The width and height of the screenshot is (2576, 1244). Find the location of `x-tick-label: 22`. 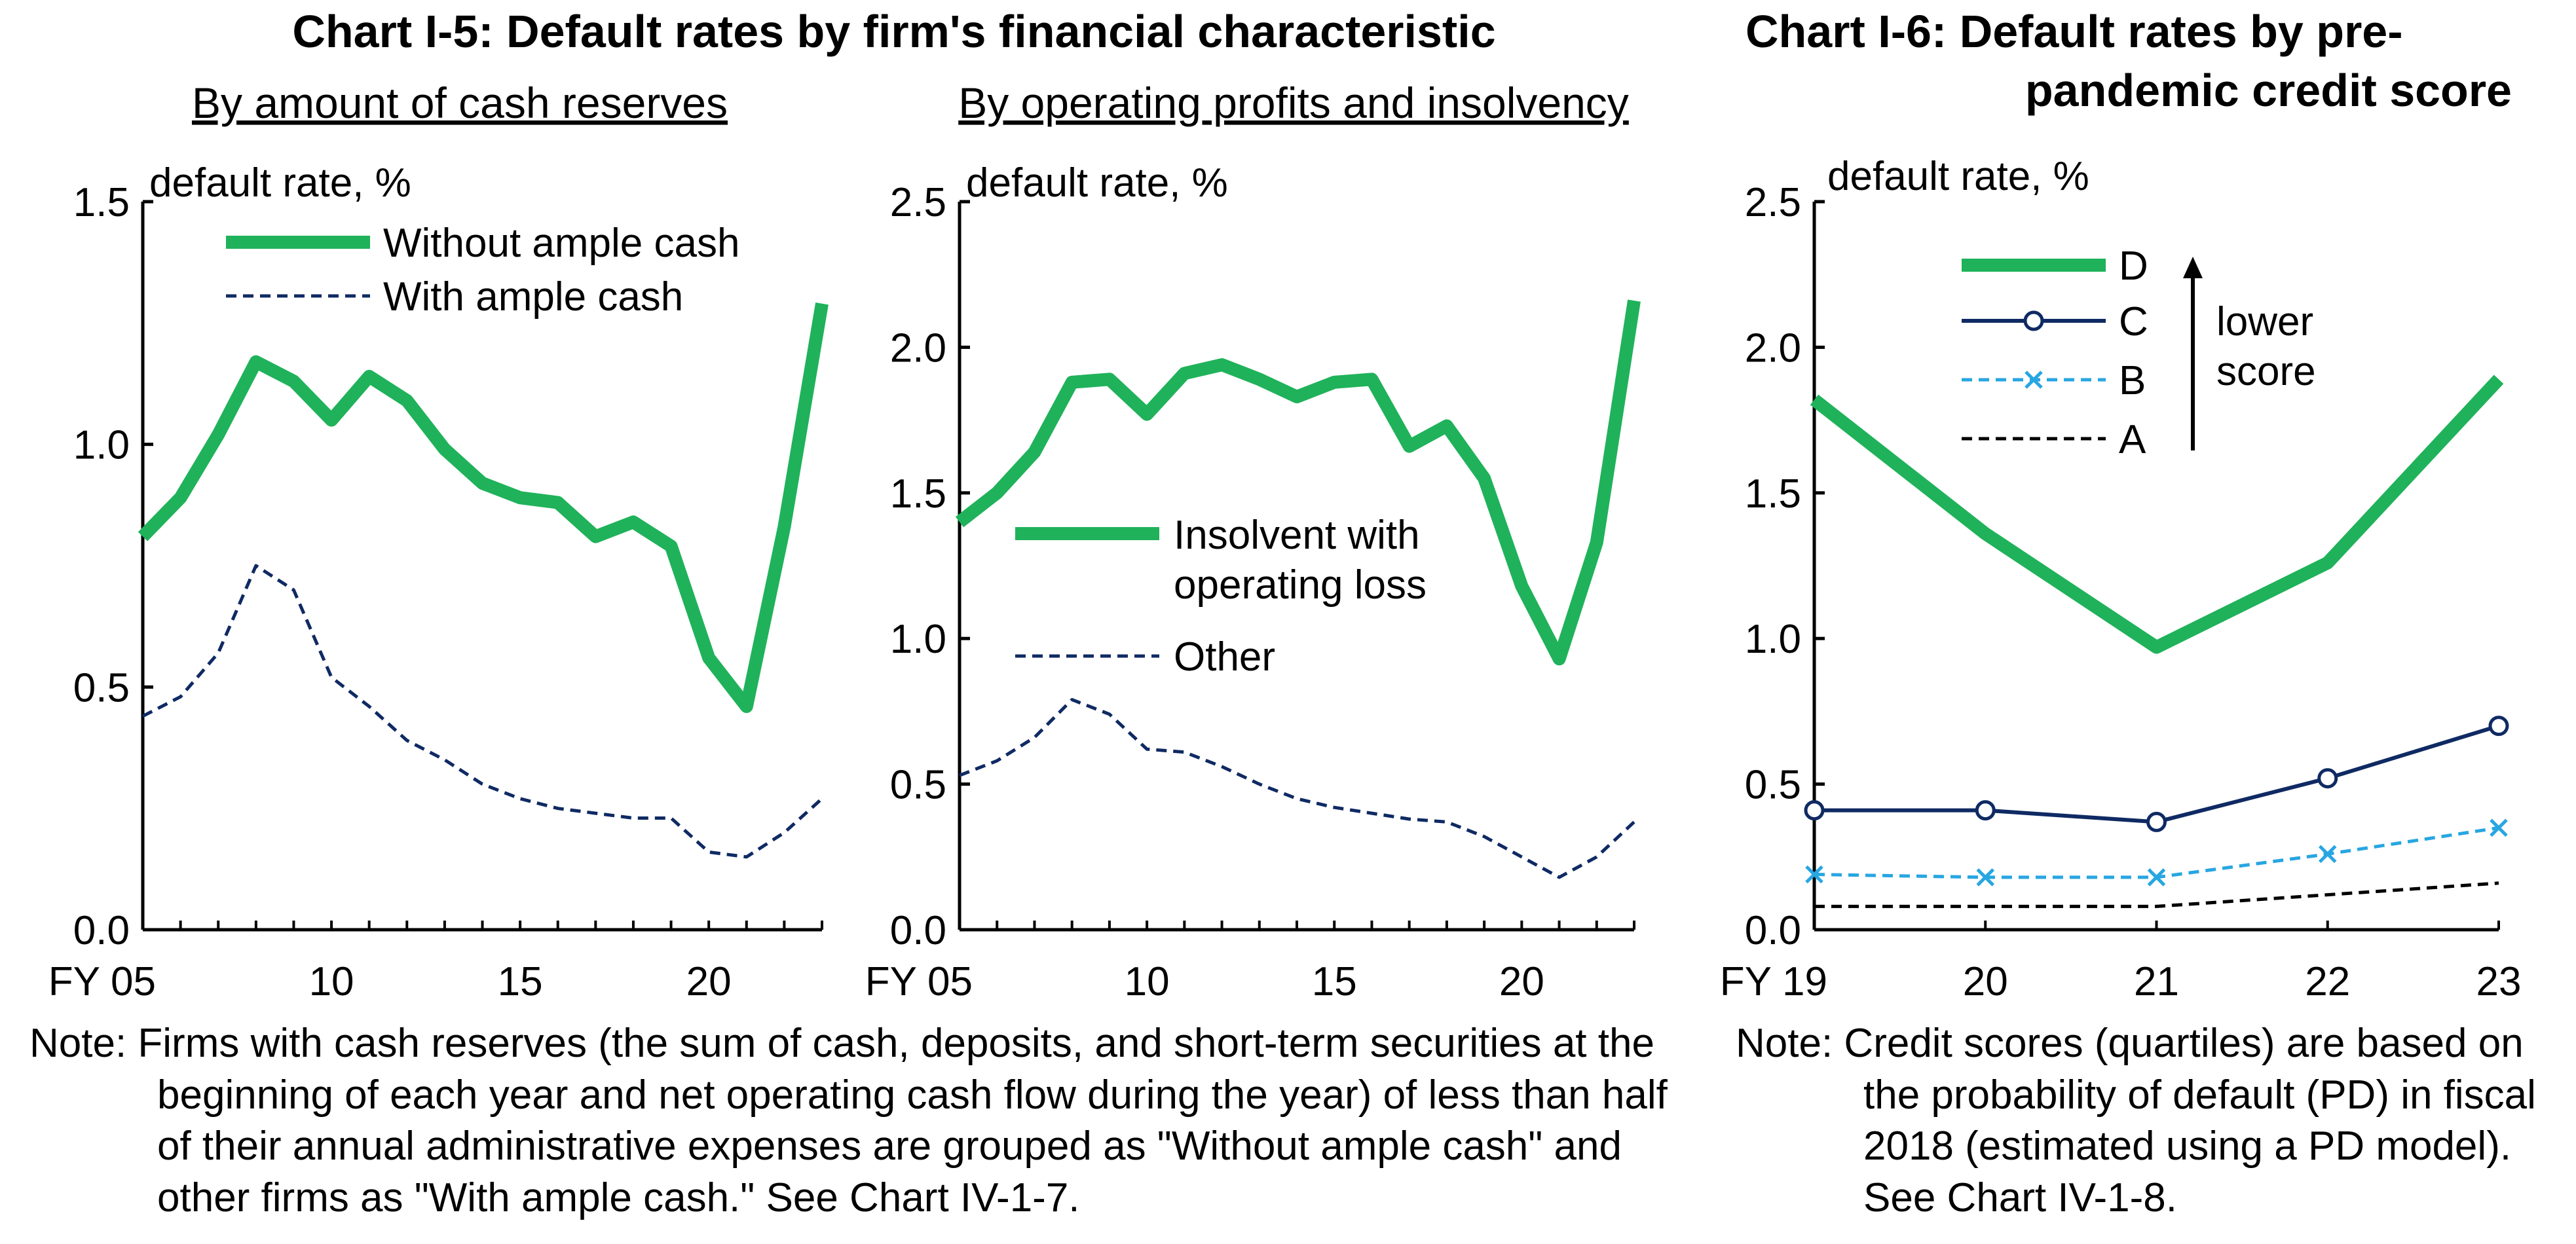

x-tick-label: 22 is located at coordinates (2327, 981).